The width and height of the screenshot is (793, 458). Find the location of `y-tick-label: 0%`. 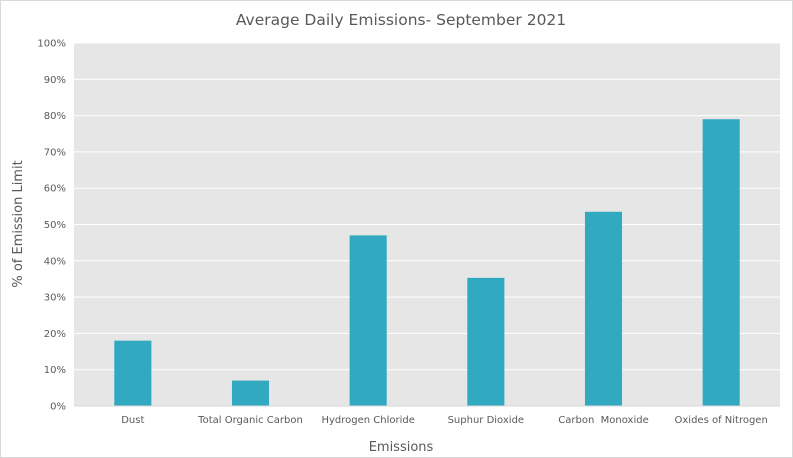

y-tick-label: 0% is located at coordinates (58, 407).